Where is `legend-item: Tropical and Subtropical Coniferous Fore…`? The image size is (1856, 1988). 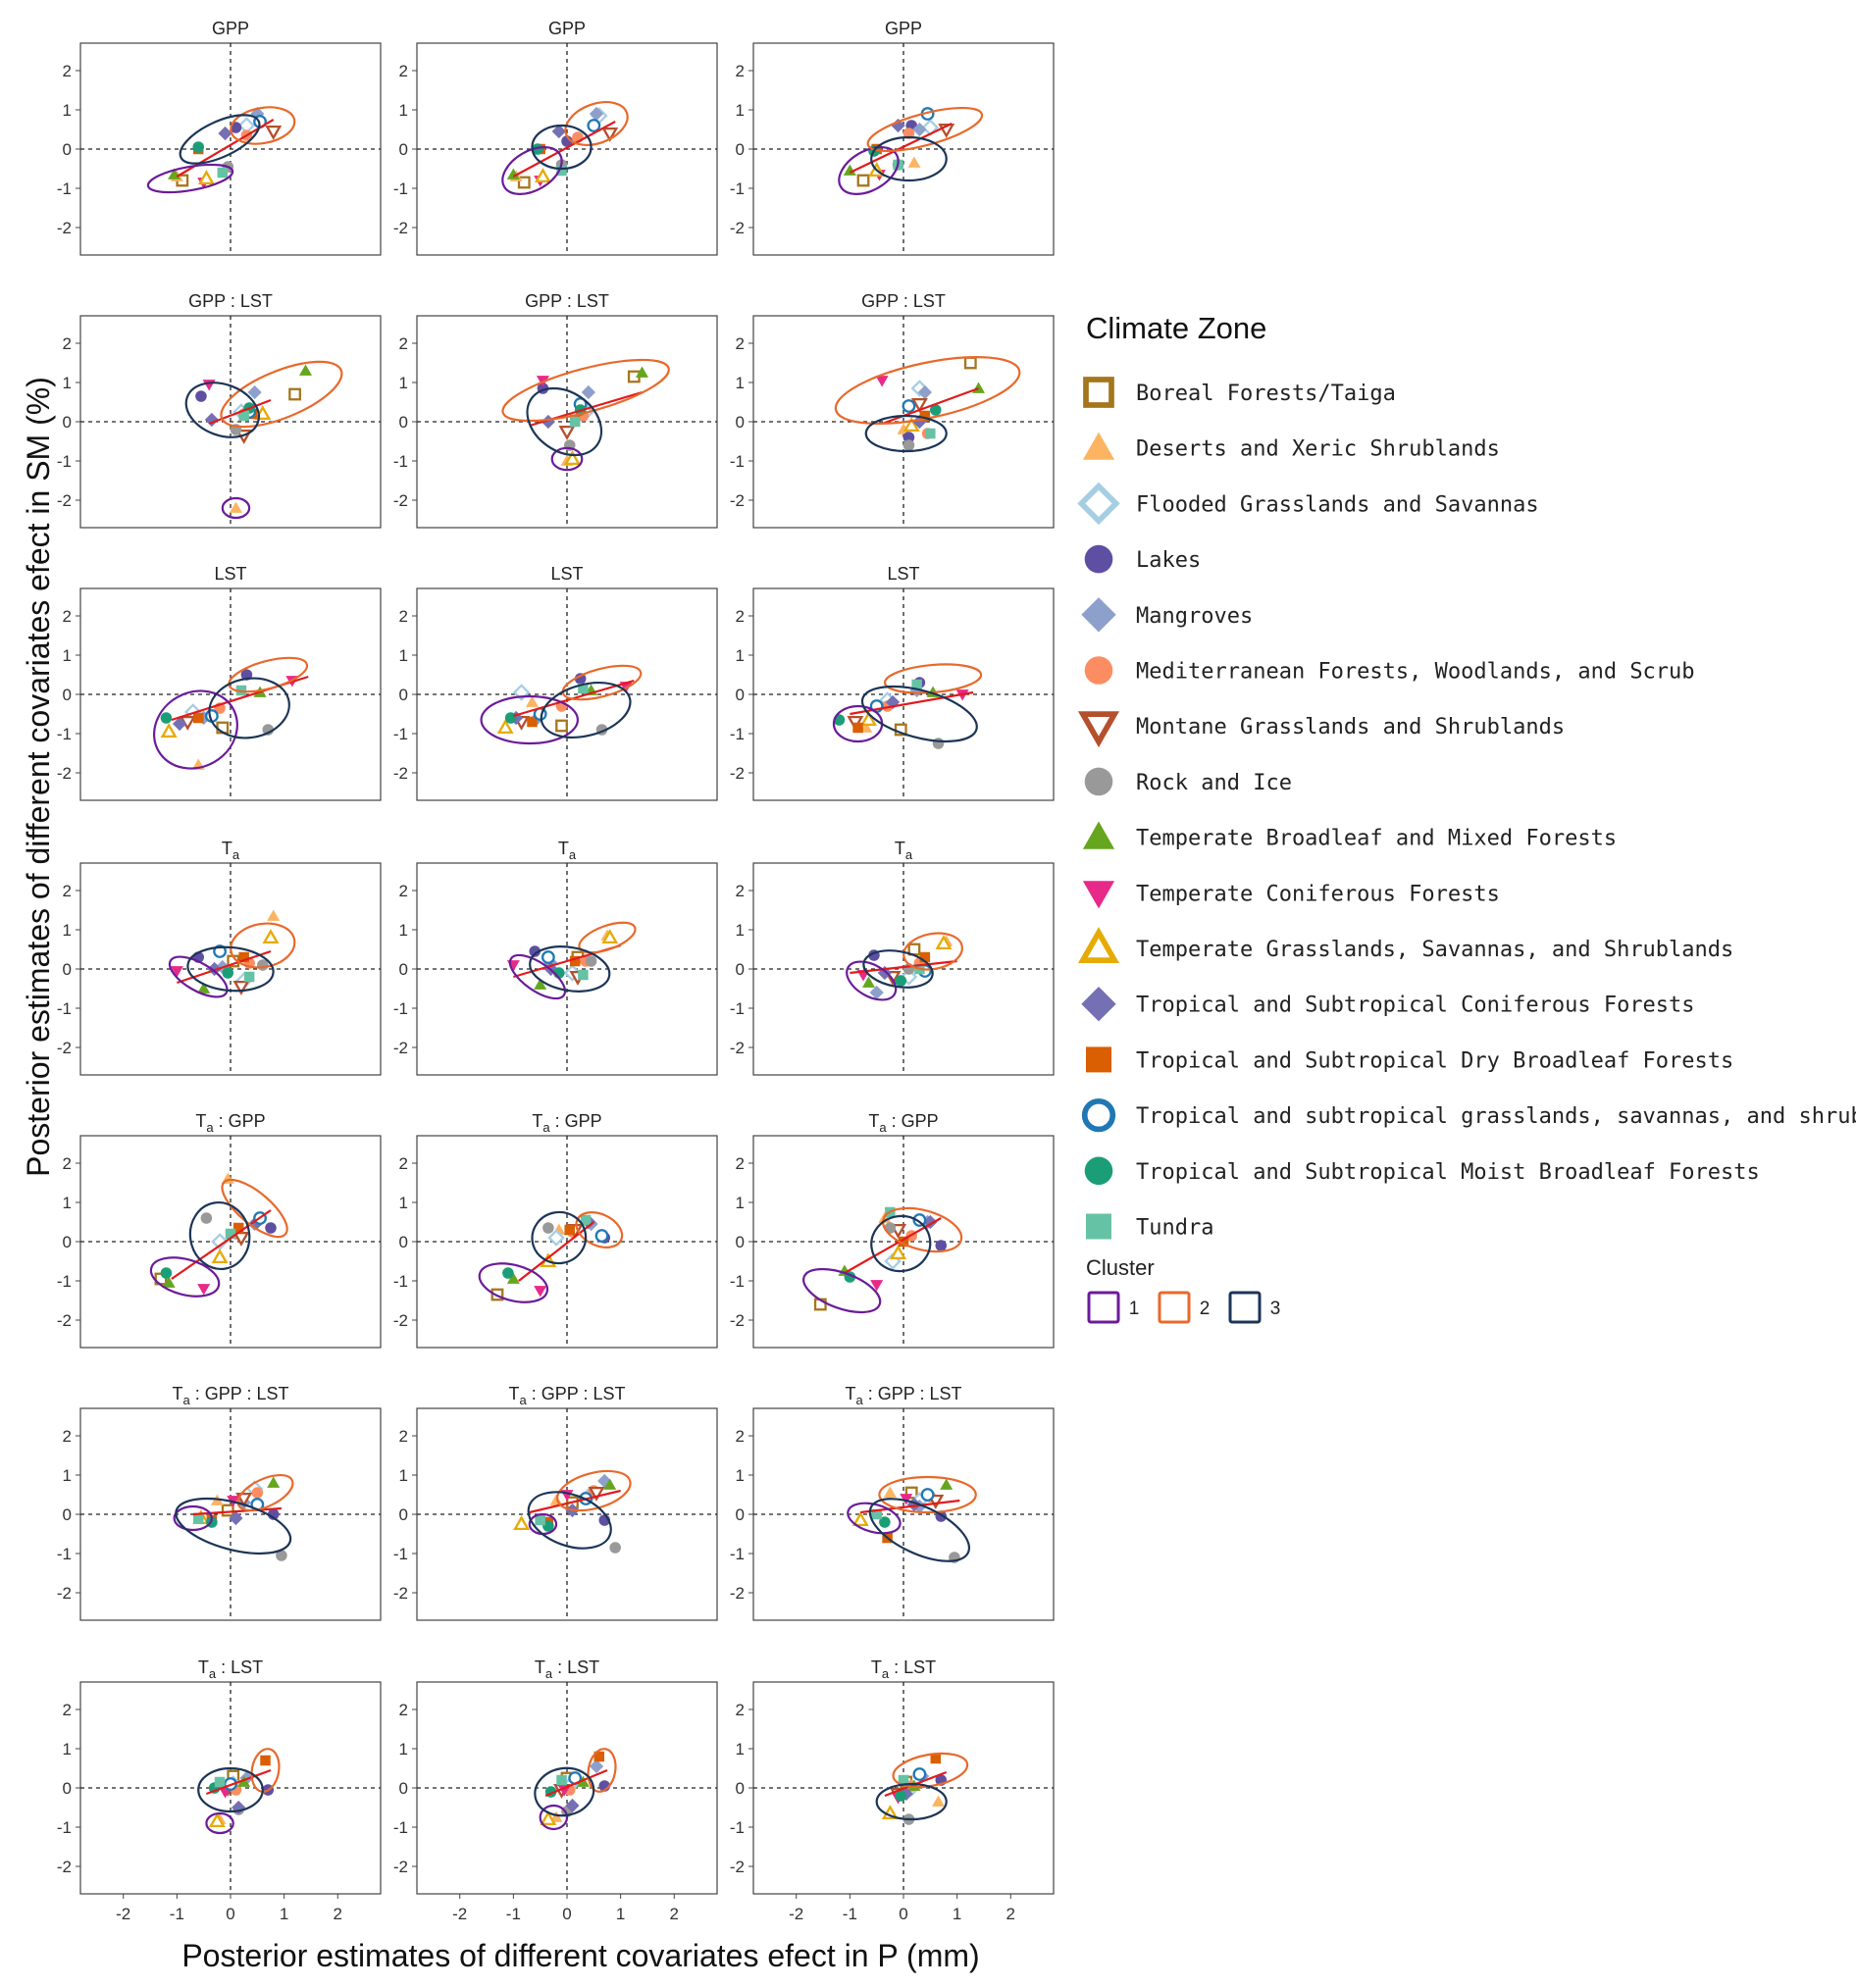 legend-item: Tropical and Subtropical Coniferous Fore… is located at coordinates (1388, 1004).